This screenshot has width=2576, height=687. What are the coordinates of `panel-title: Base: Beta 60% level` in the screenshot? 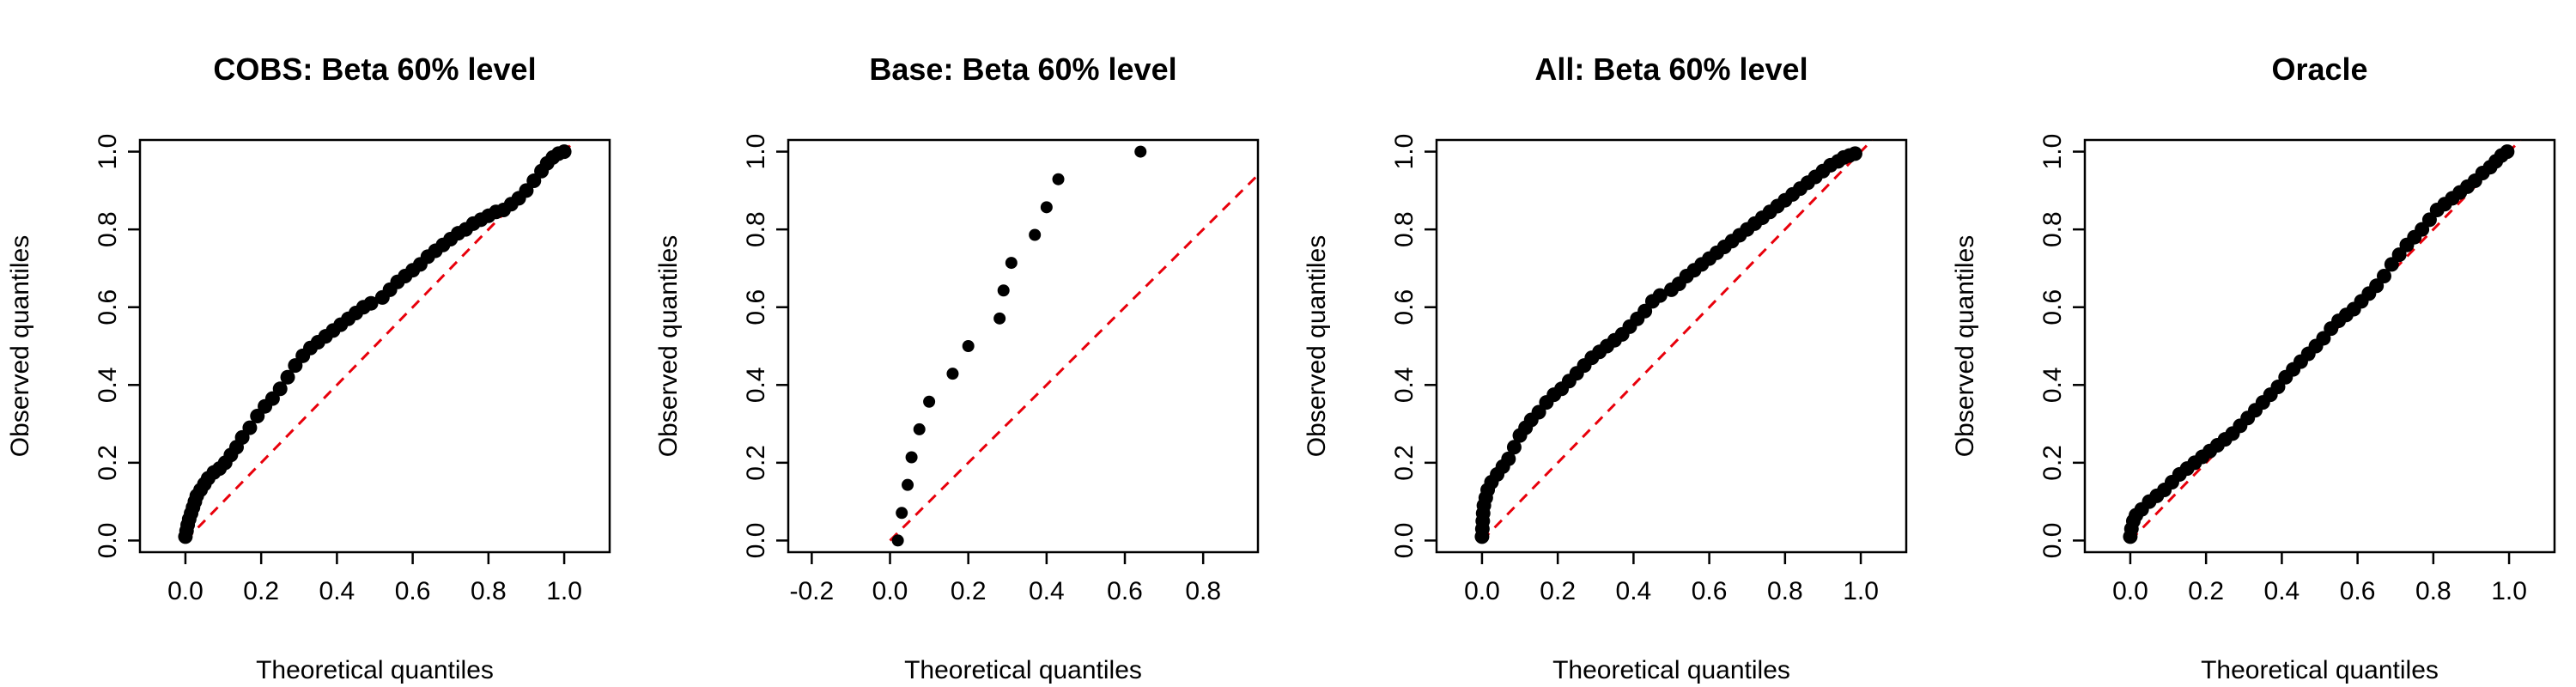 It's located at (1023, 69).